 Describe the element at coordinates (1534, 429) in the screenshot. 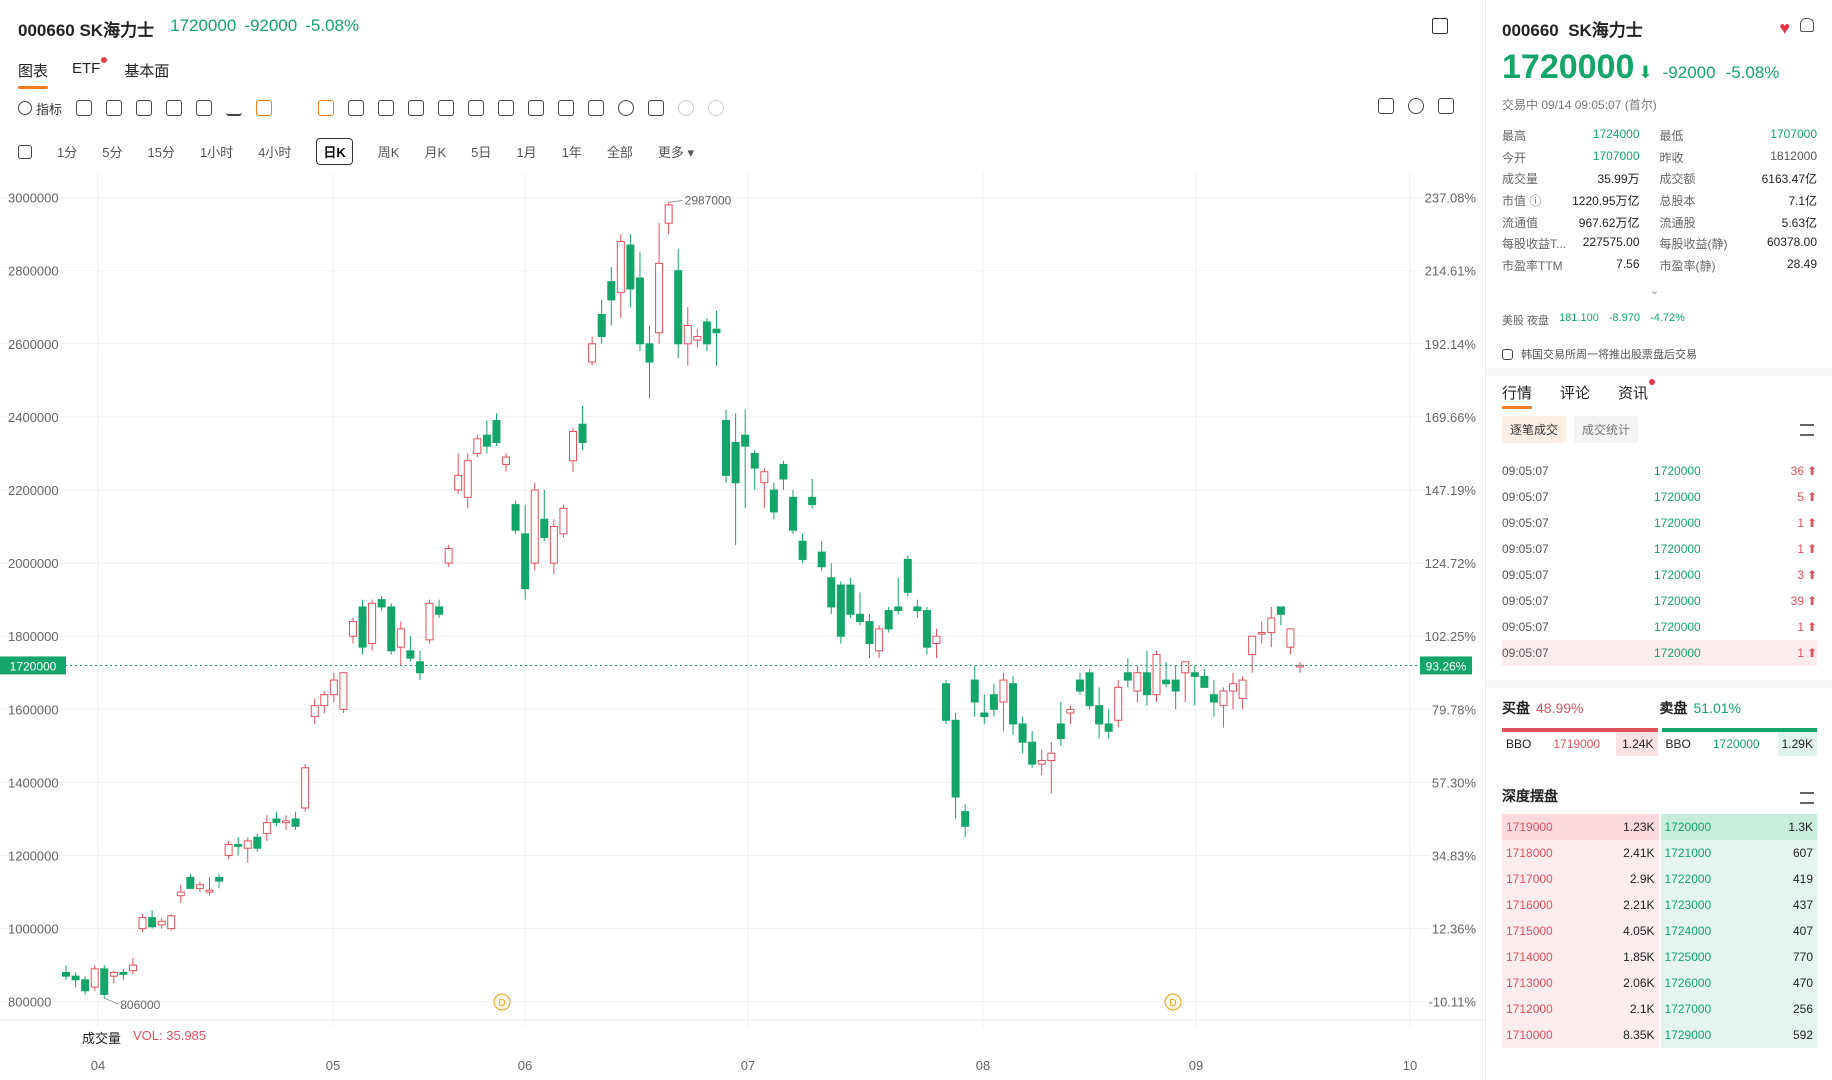

I see `subtab-ticks: 逐笔成交` at that location.